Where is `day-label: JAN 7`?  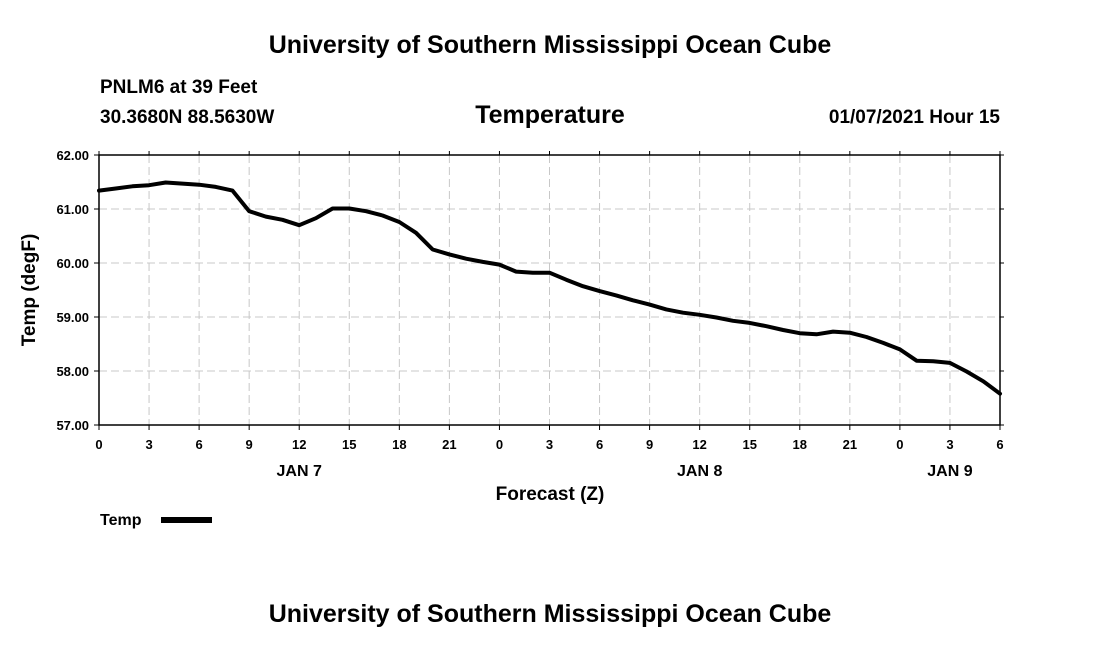
day-label: JAN 7 is located at coordinates (299, 471).